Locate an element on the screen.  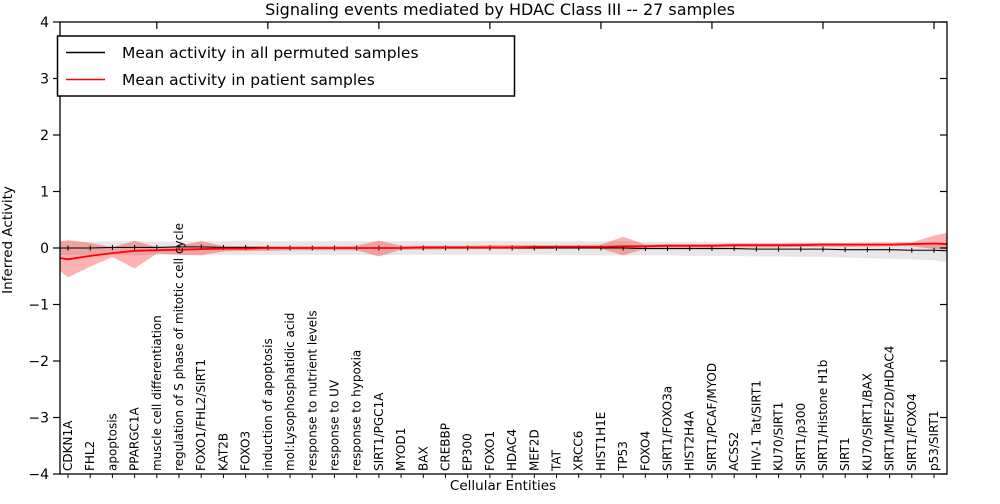
x-tick-label: mol:Lysophosphatidic acid is located at coordinates (290, 392).